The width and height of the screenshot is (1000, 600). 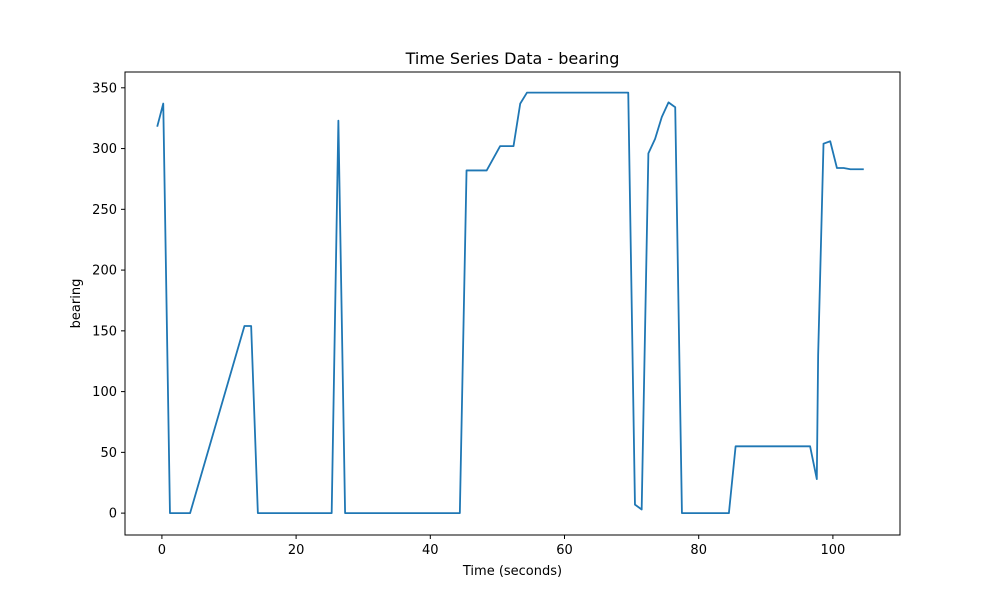 What do you see at coordinates (512, 571) in the screenshot?
I see `x-axis-label: Time (seconds)` at bounding box center [512, 571].